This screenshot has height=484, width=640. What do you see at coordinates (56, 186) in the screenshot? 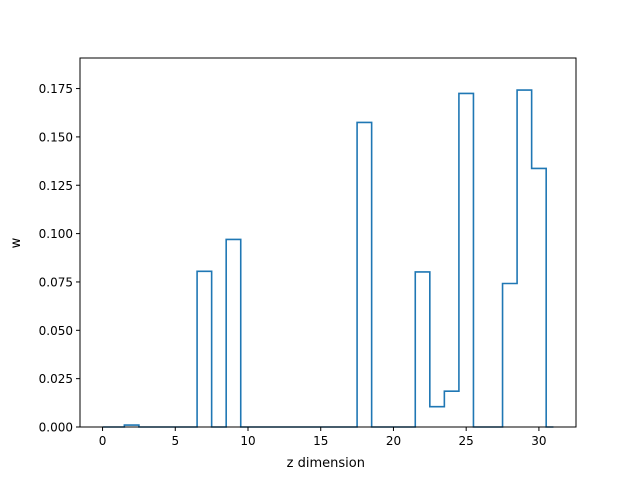
I see `y-tick-label: 0.125` at bounding box center [56, 186].